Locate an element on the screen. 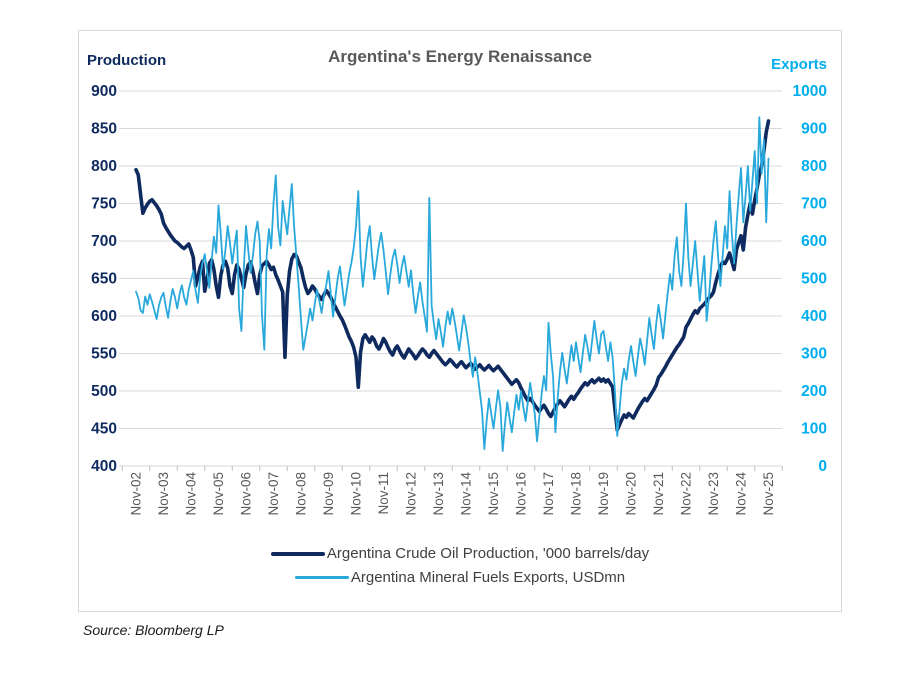 The height and width of the screenshot is (687, 913). x-axis-label: Nov-23 is located at coordinates (713, 494).